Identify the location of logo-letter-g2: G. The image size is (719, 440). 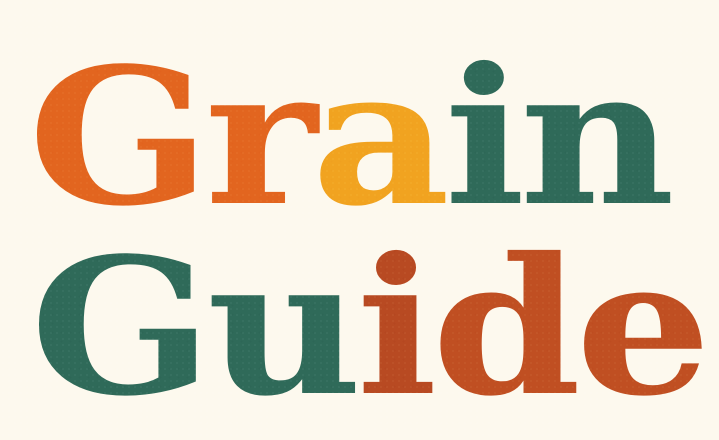
(121, 327).